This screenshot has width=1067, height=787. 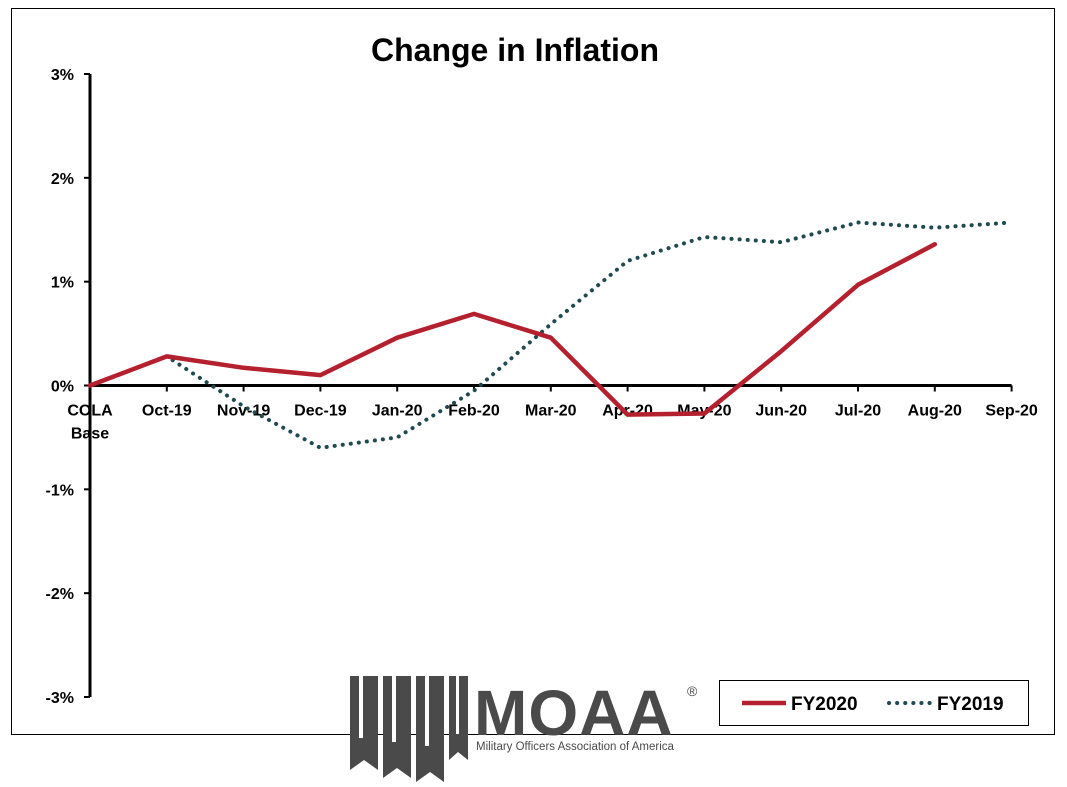 What do you see at coordinates (1011, 411) in the screenshot?
I see `x-tick-label: Sep-20` at bounding box center [1011, 411].